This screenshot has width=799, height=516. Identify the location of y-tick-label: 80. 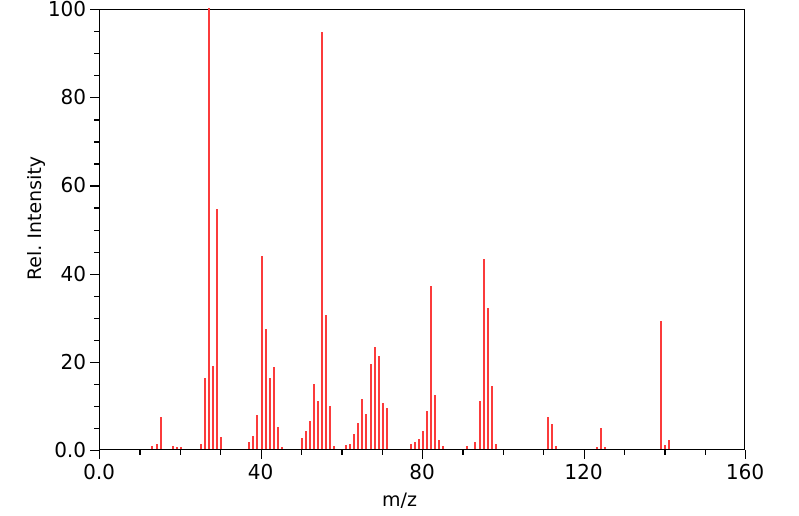
(73, 97).